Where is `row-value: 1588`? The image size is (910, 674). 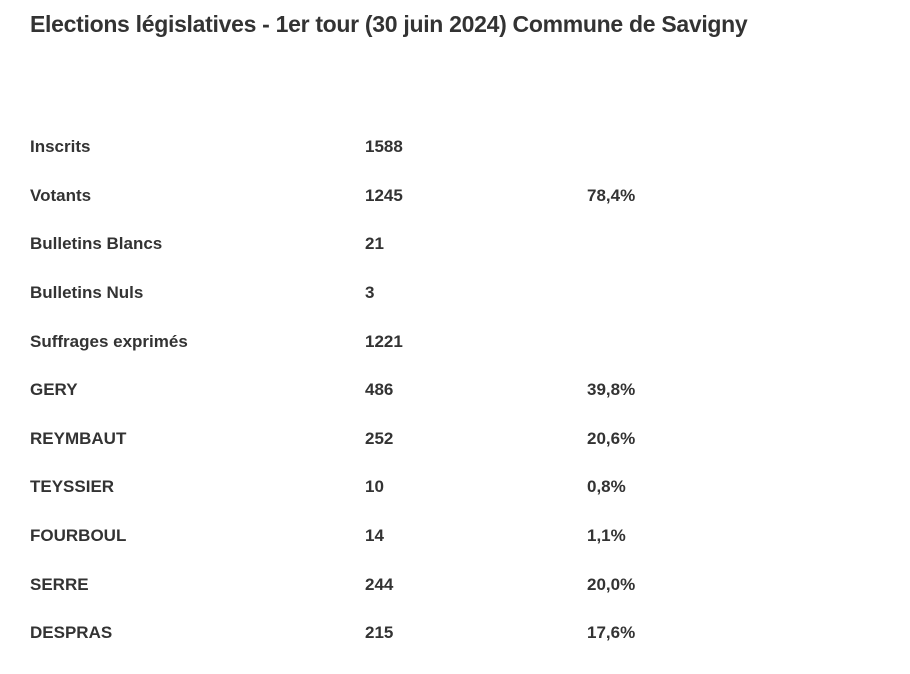 row-value: 1588 is located at coordinates (384, 147).